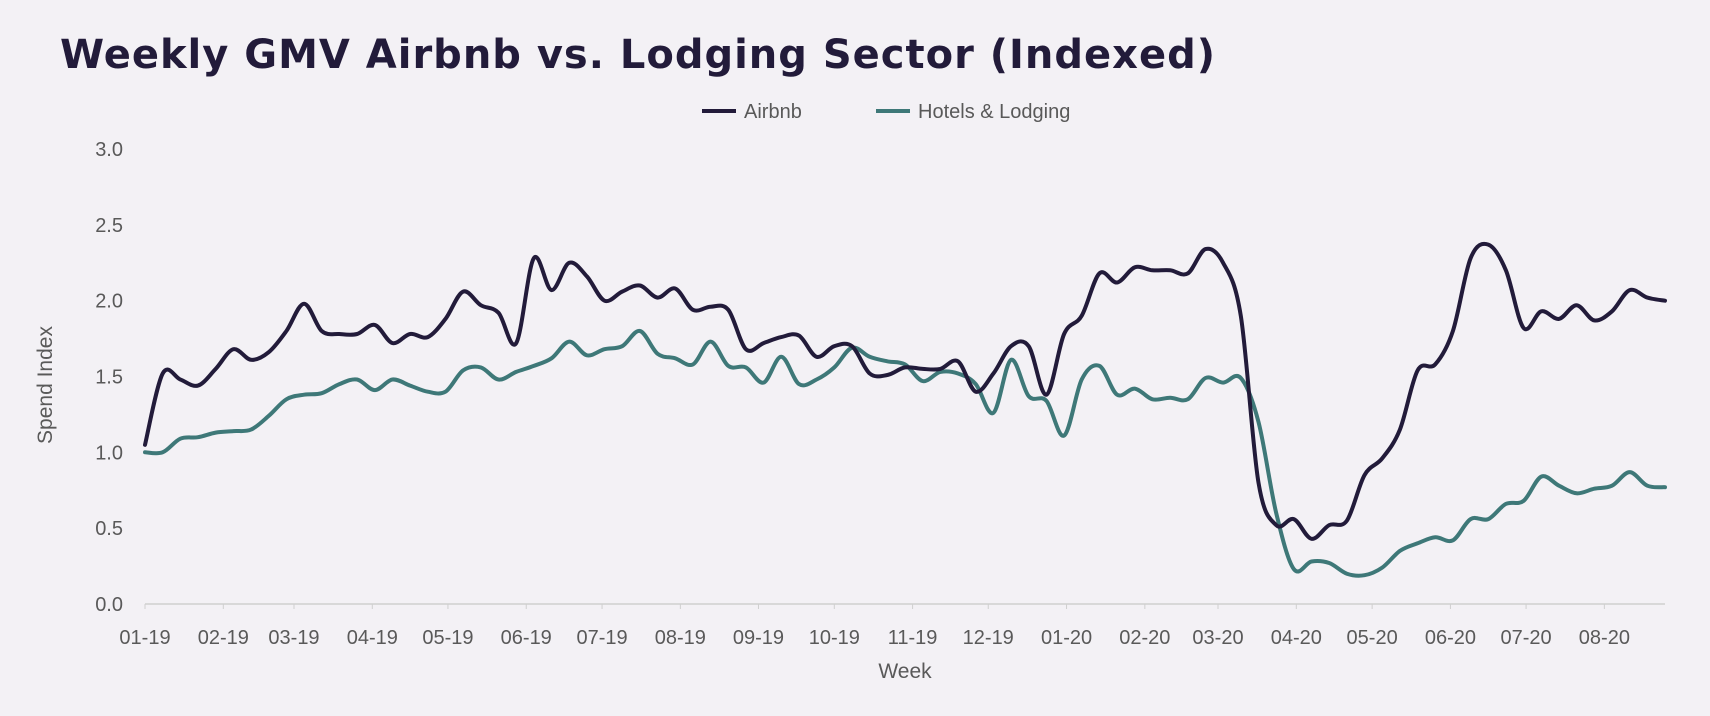 The height and width of the screenshot is (716, 1710). I want to click on x-tick-label: 02-19, so click(223, 638).